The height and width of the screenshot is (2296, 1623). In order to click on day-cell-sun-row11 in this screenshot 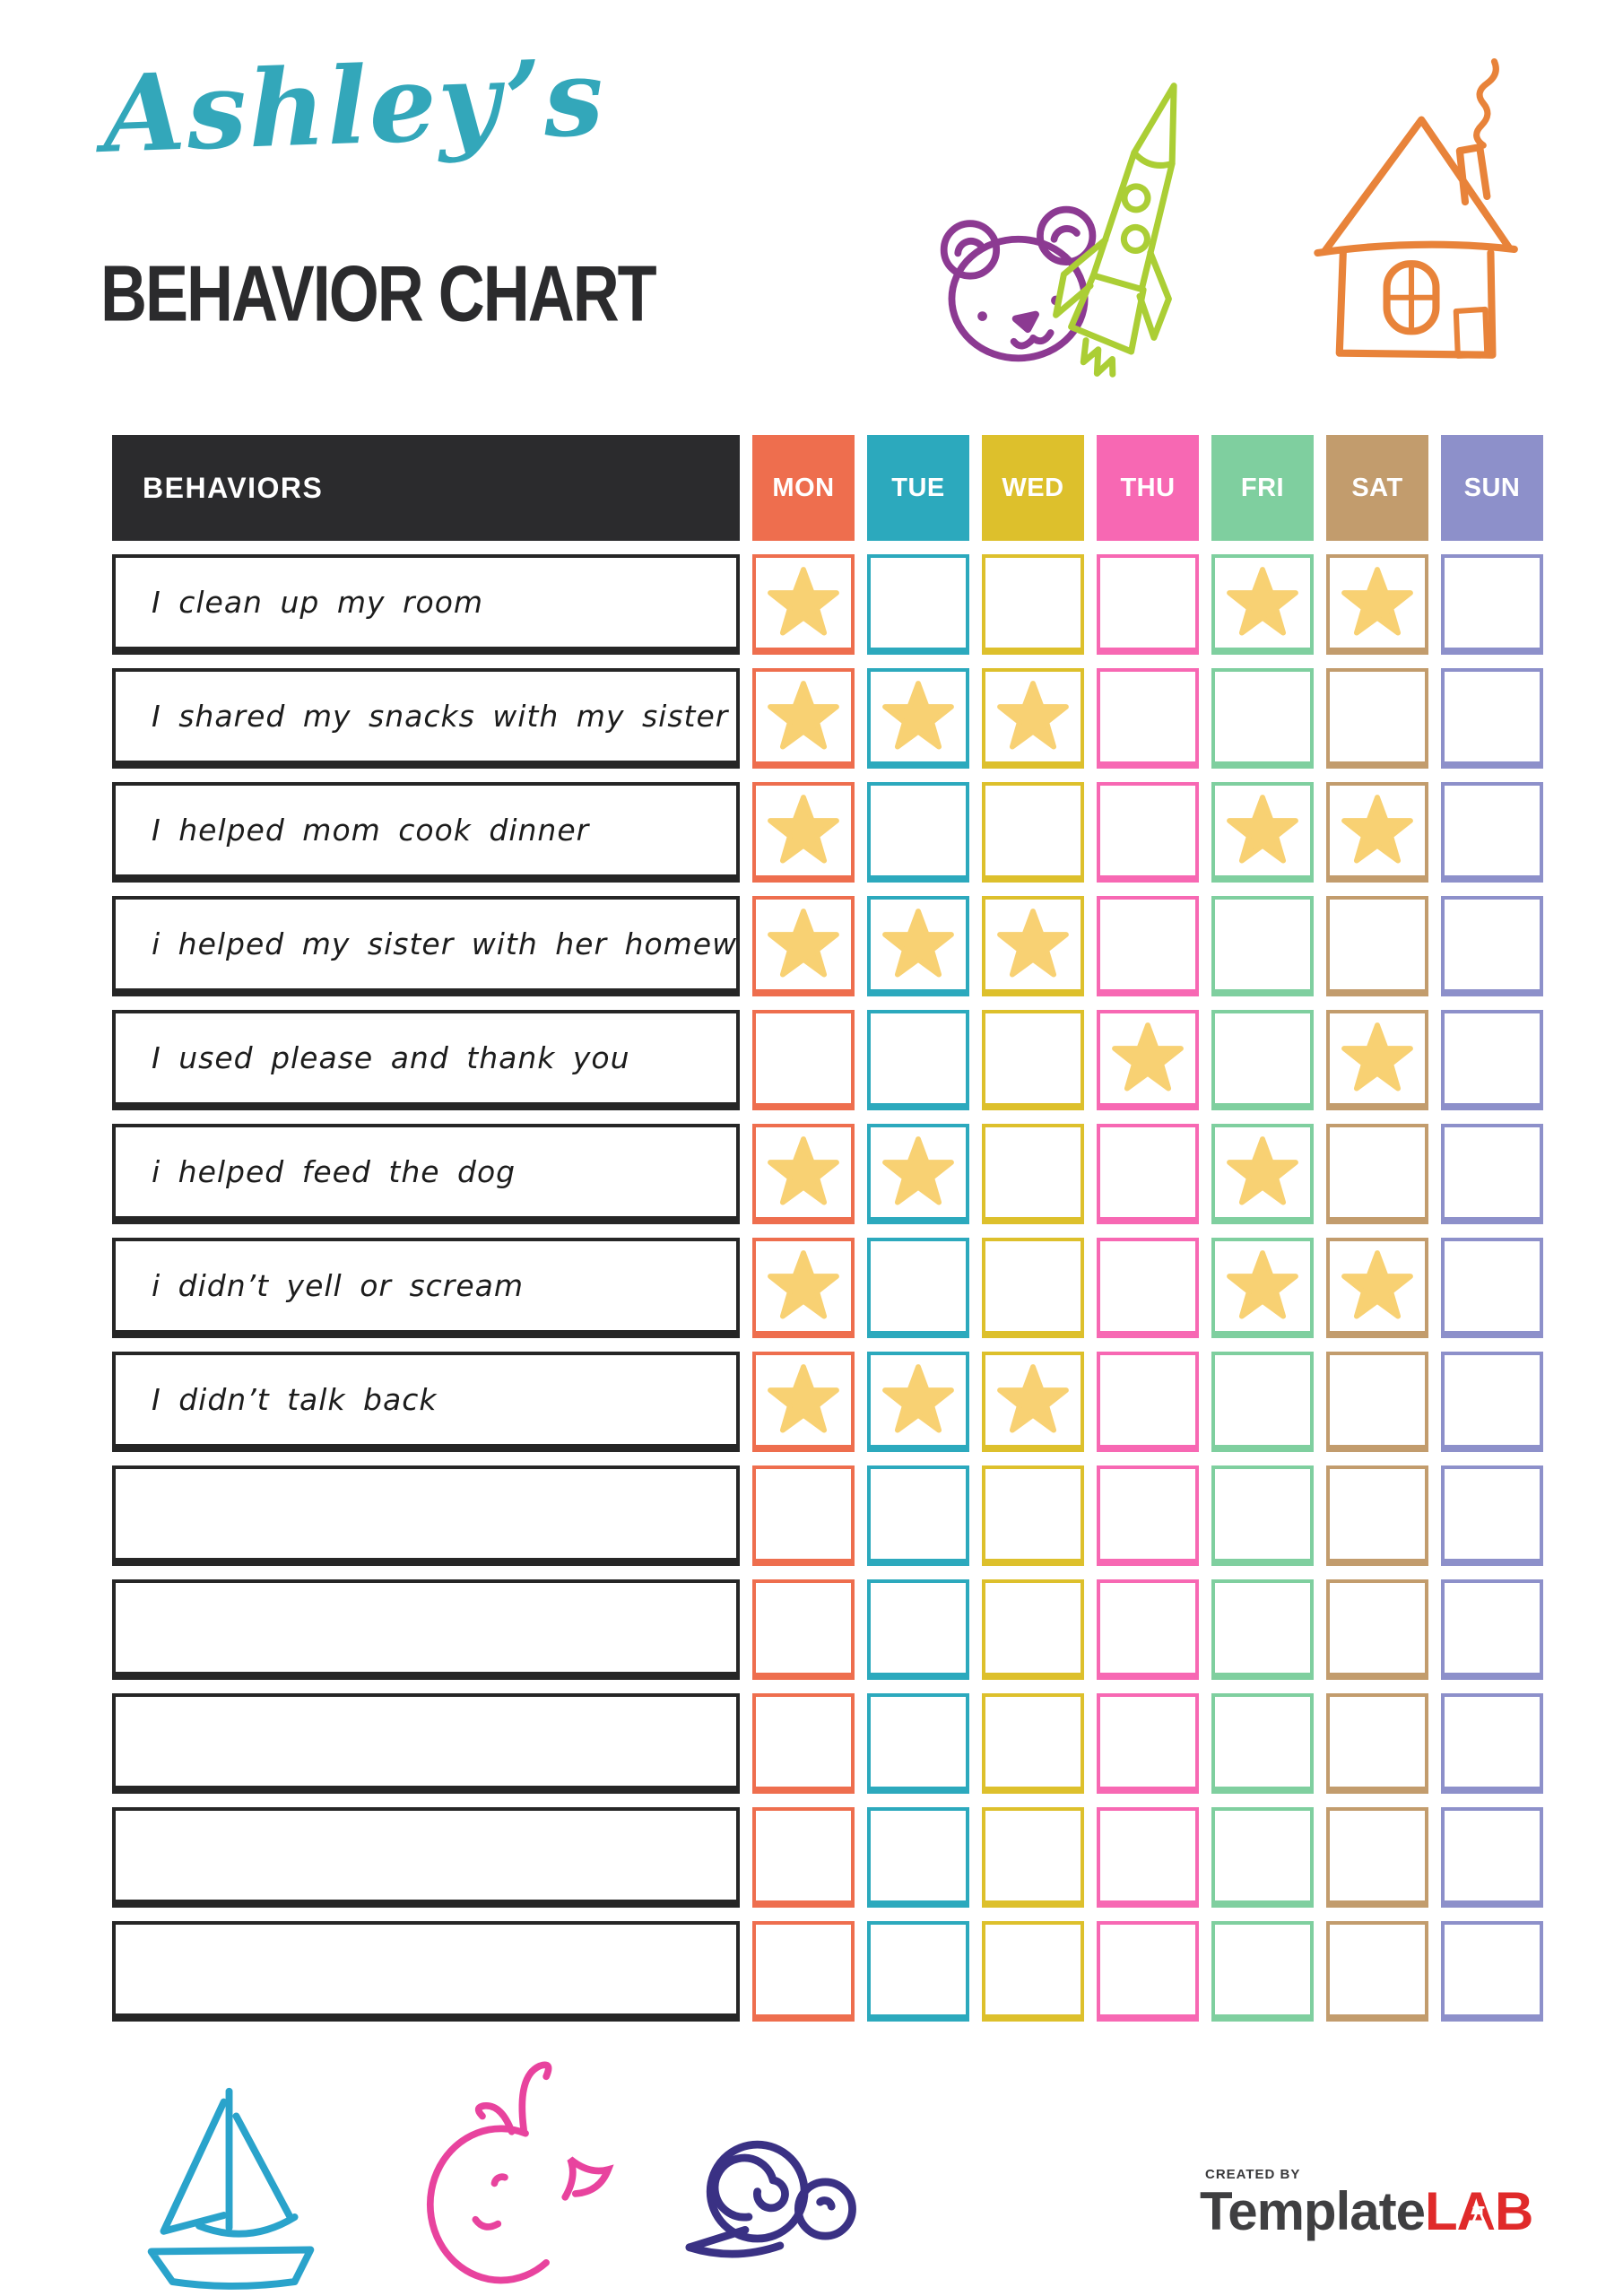, I will do `click(1492, 1743)`.